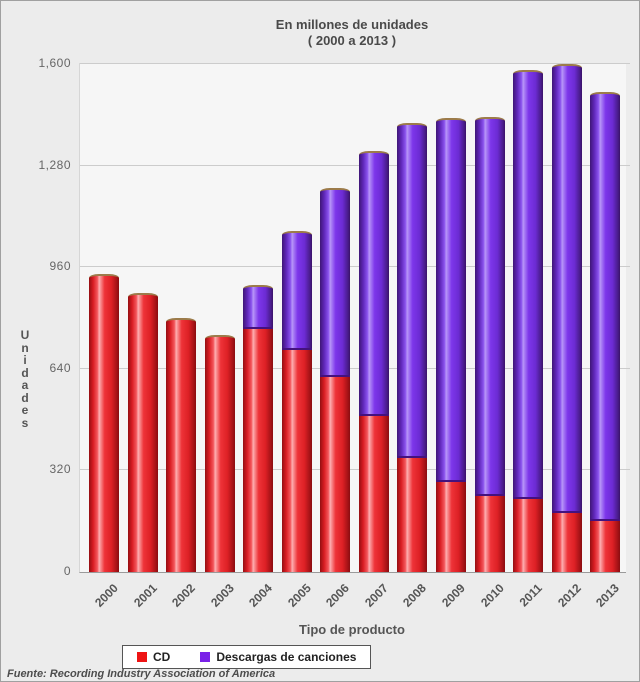 The height and width of the screenshot is (682, 640). What do you see at coordinates (183, 595) in the screenshot?
I see `x-tick-label-2002: 2002` at bounding box center [183, 595].